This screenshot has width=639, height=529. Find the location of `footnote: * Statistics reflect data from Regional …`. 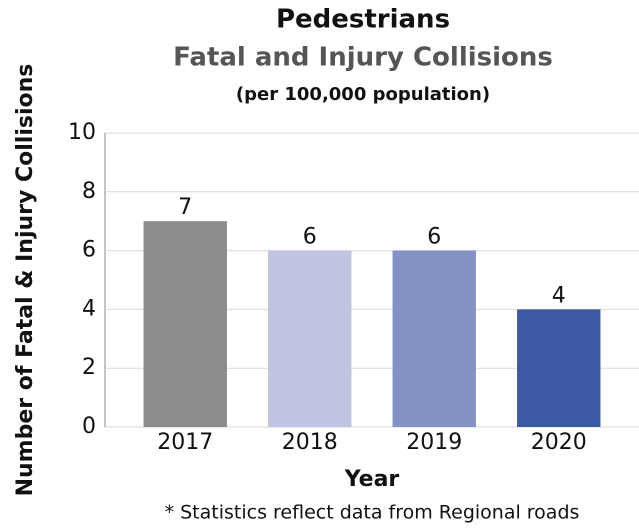

footnote: * Statistics reflect data from Regional … is located at coordinates (372, 513).